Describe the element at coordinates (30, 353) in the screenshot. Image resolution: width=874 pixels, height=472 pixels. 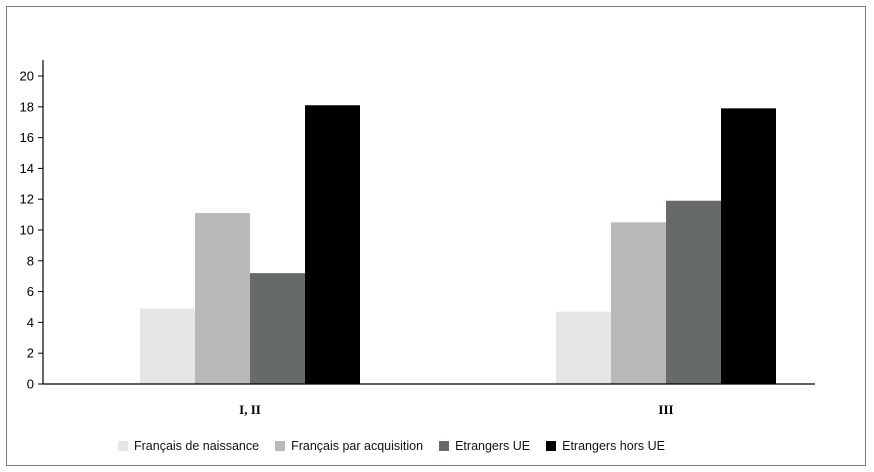
I see `y-tick-label: 2` at that location.